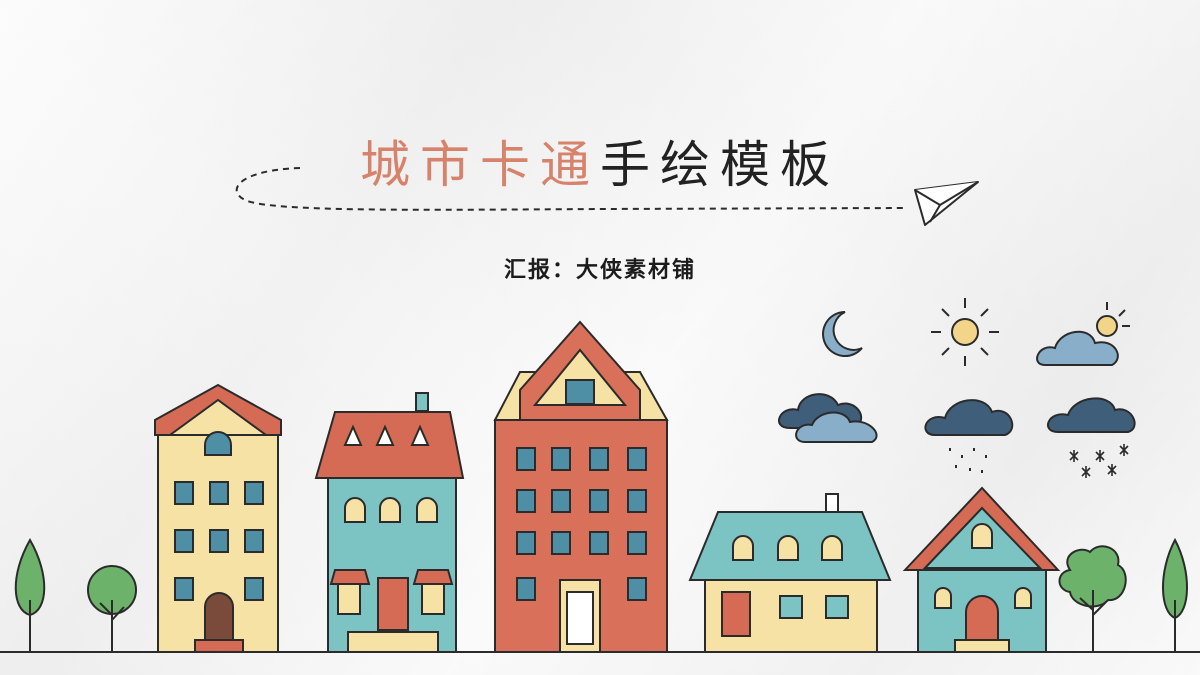 The height and width of the screenshot is (675, 1200). I want to click on cloud-icon, so click(828, 418).